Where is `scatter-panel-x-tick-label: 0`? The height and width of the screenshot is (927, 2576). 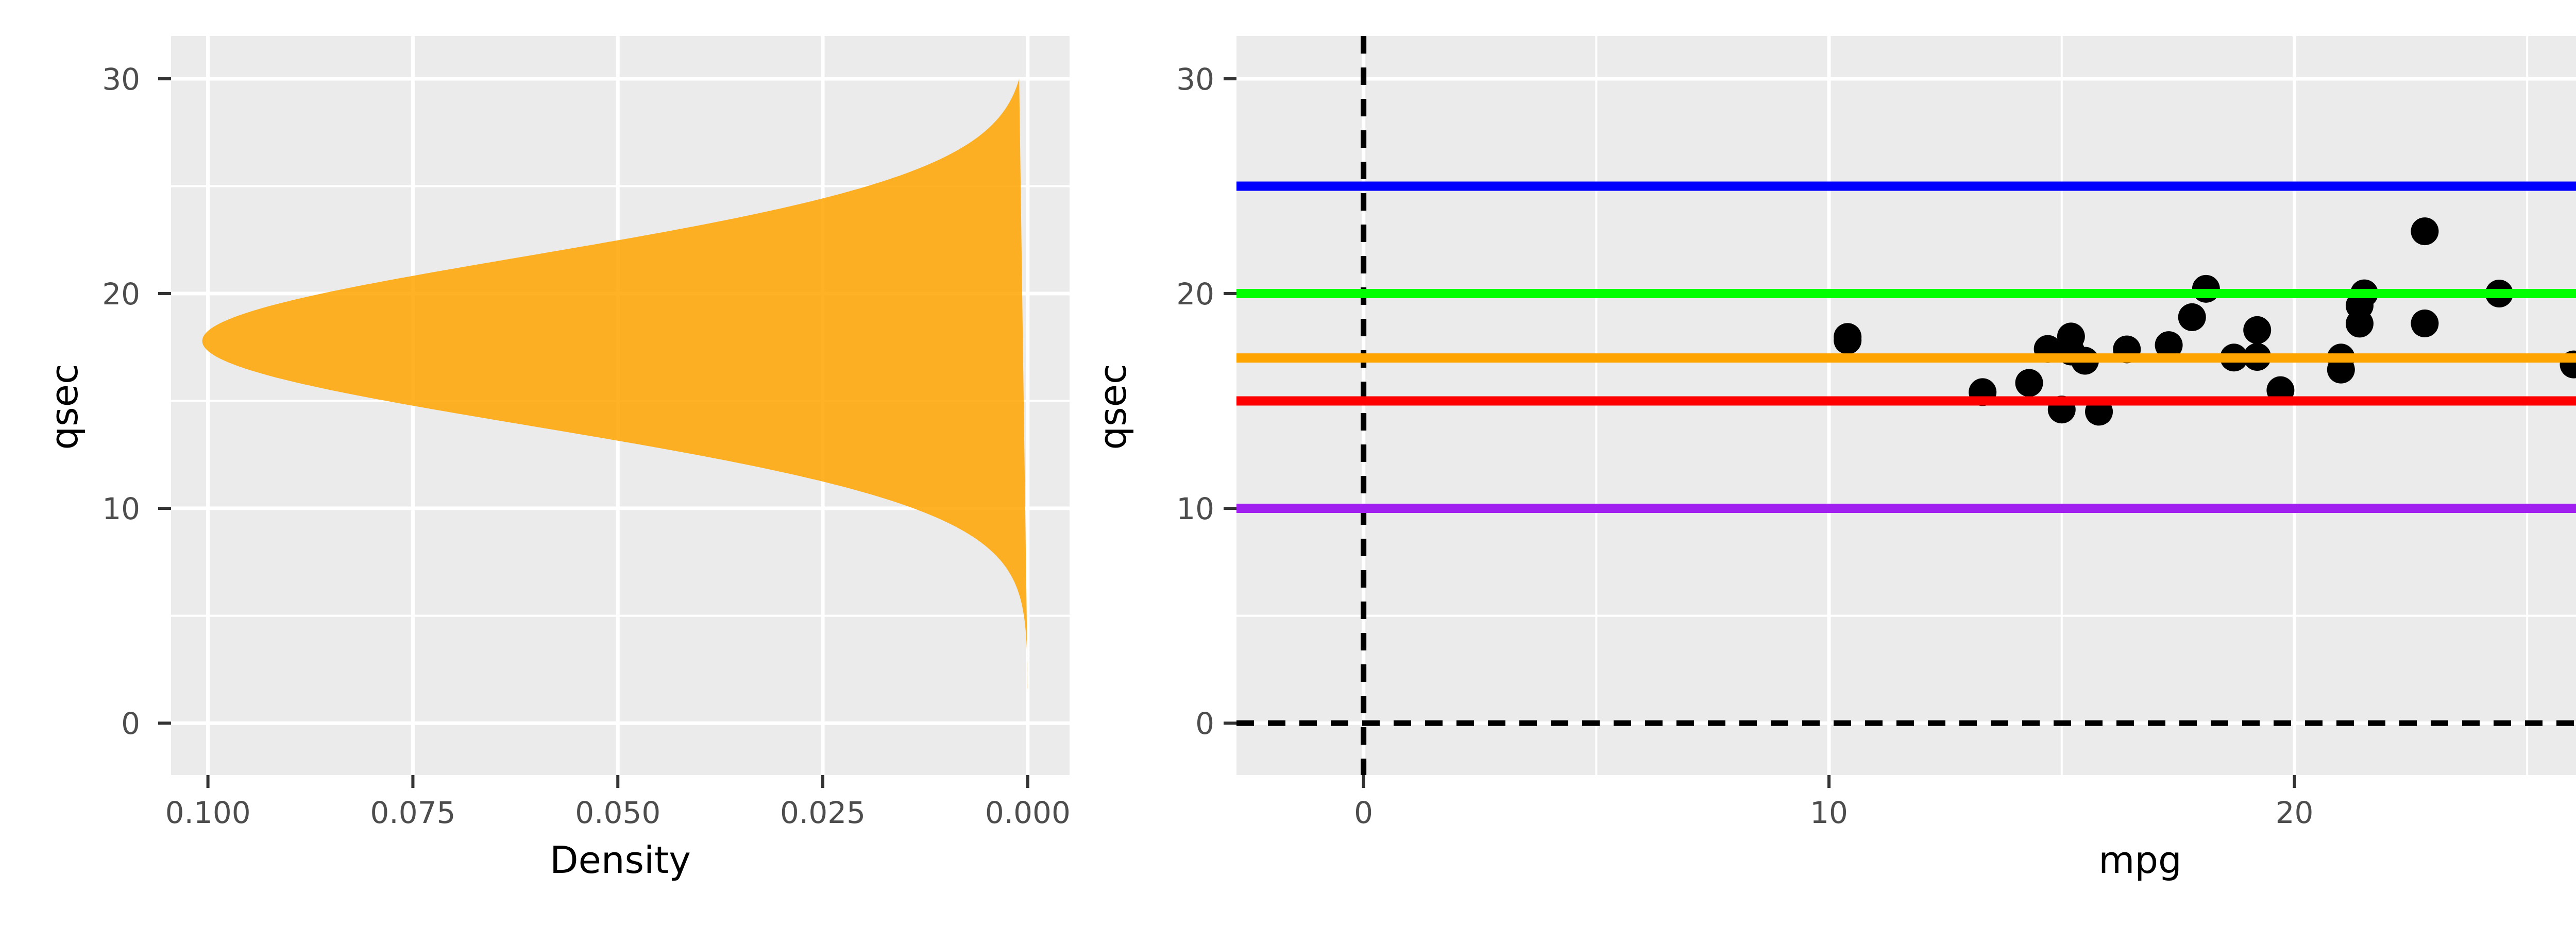
scatter-panel-x-tick-label: 0 is located at coordinates (1363, 812).